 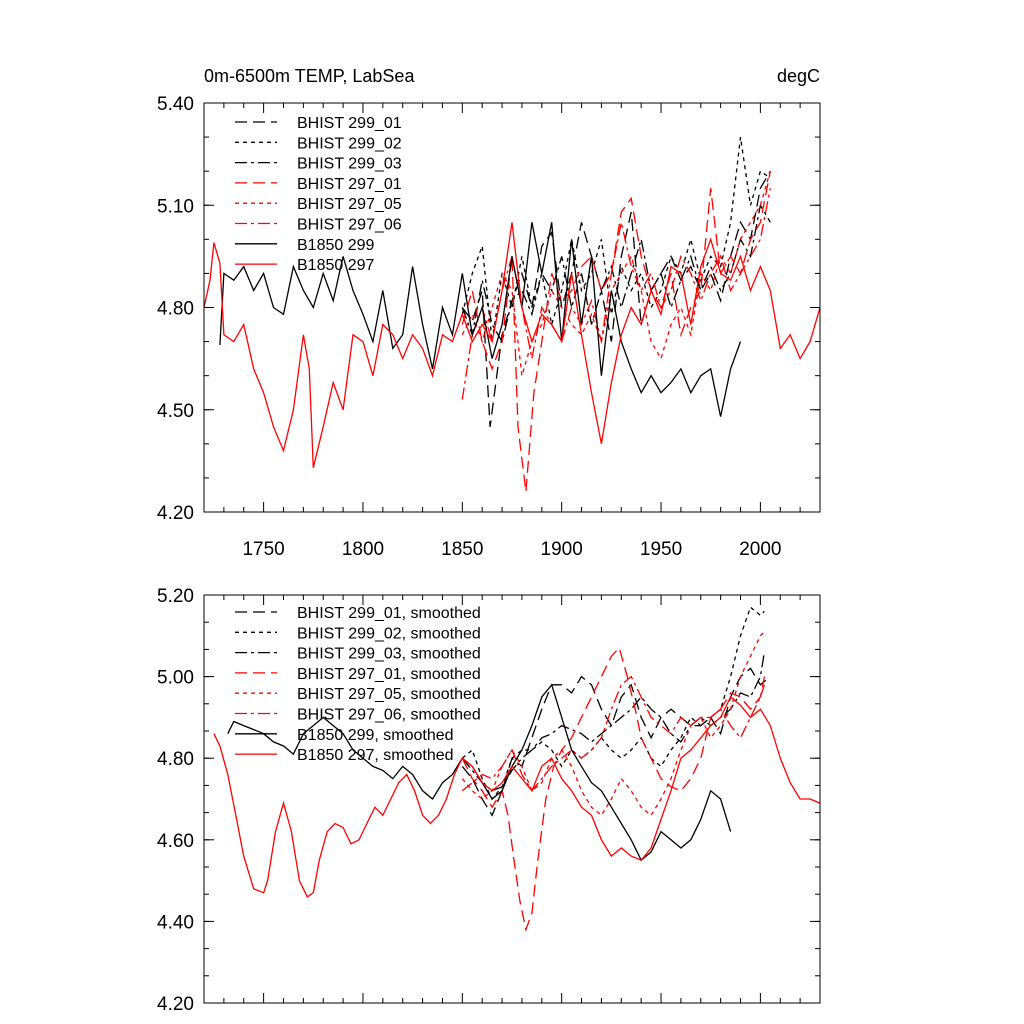 I want to click on top-legend-label: B1850 297, so click(x=336, y=265).